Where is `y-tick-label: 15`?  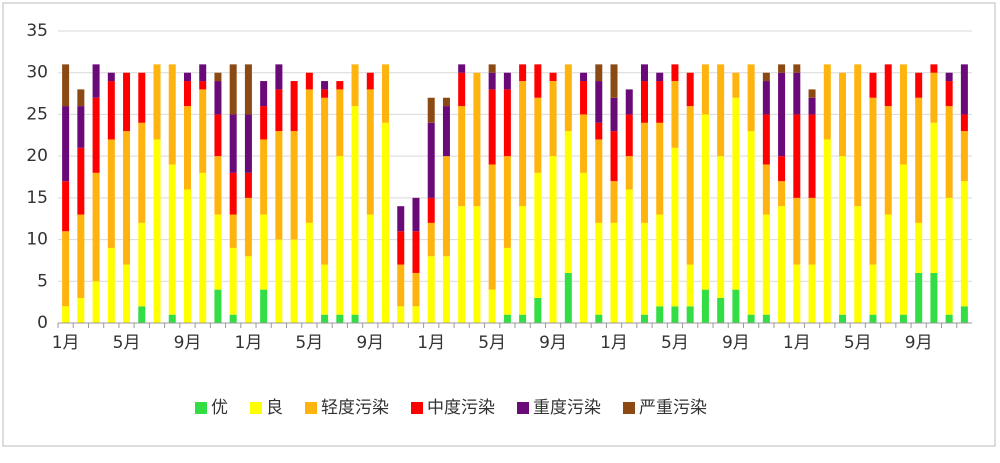 y-tick-label: 15 is located at coordinates (37, 198).